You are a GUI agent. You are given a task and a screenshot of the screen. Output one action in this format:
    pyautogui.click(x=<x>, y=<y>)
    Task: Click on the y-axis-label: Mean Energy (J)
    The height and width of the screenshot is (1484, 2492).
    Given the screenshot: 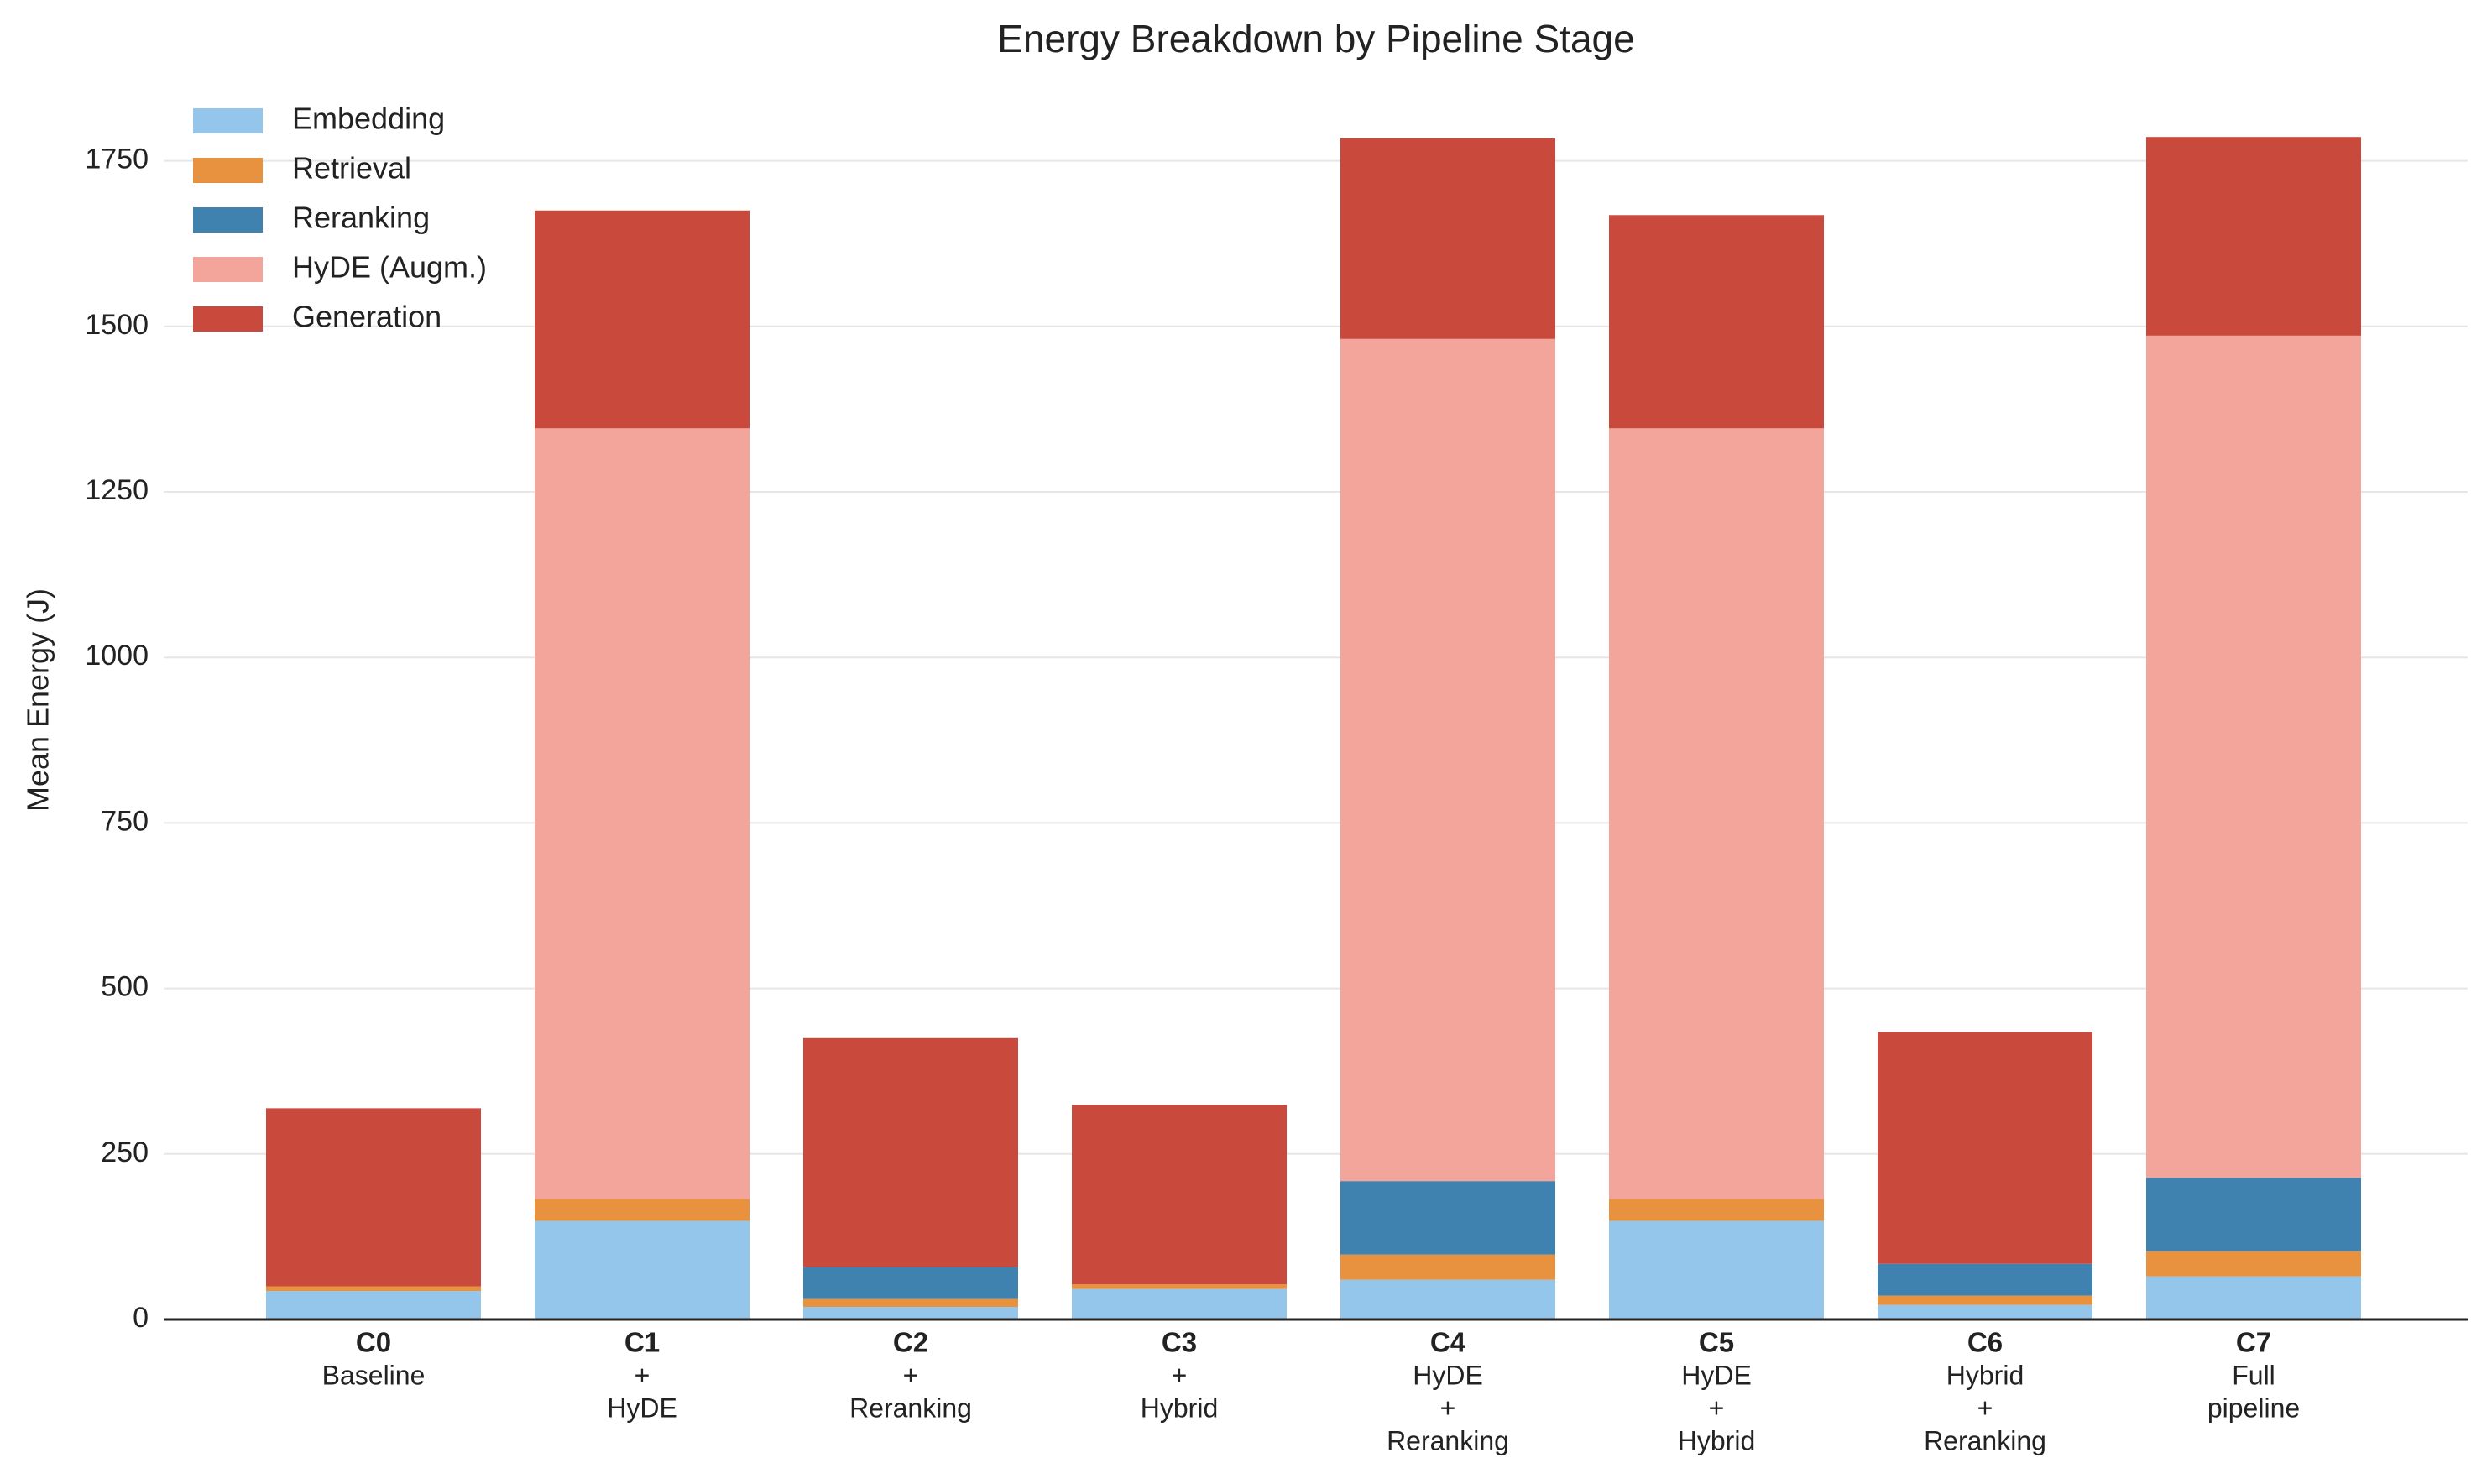 What is the action you would take?
    pyautogui.click(x=38, y=700)
    